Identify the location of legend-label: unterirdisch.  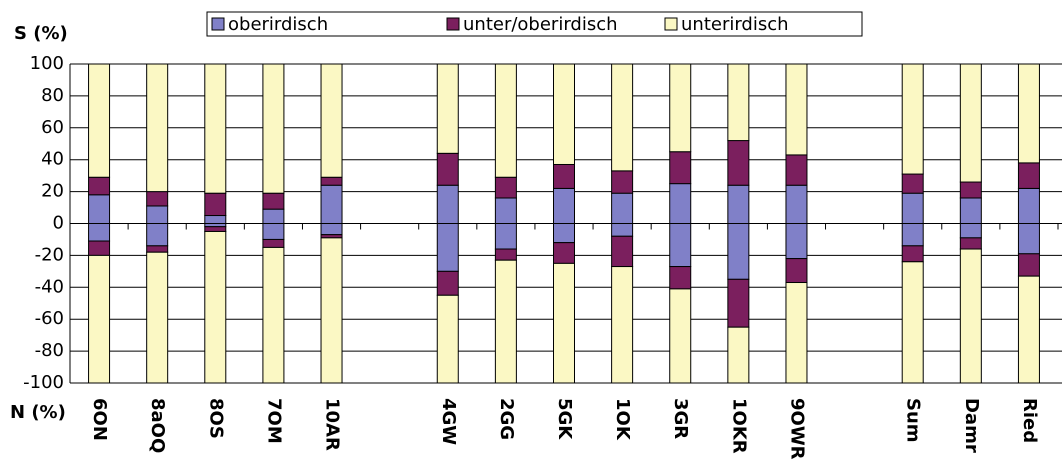
(735, 24).